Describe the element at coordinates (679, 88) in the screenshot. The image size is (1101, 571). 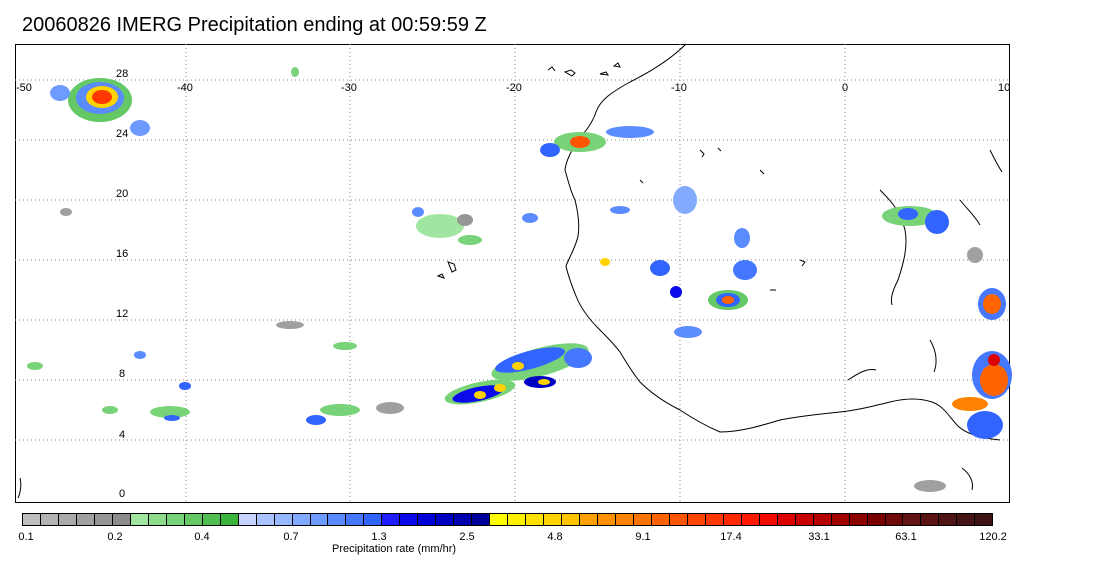
I see `longitude-label: -10` at that location.